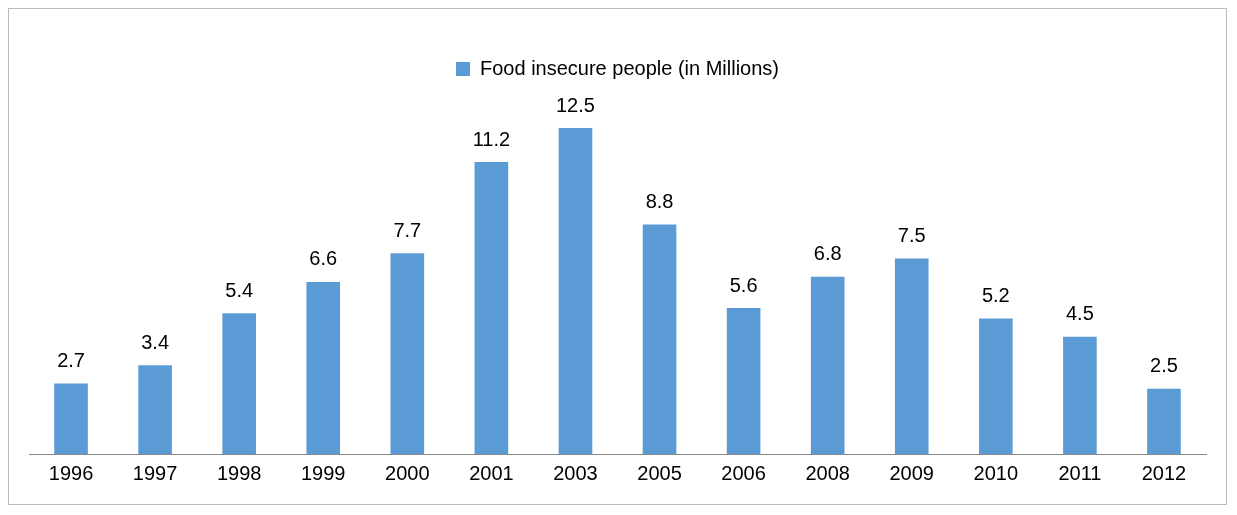 This screenshot has width=1237, height=515. I want to click on data-label: 5.4, so click(239, 289).